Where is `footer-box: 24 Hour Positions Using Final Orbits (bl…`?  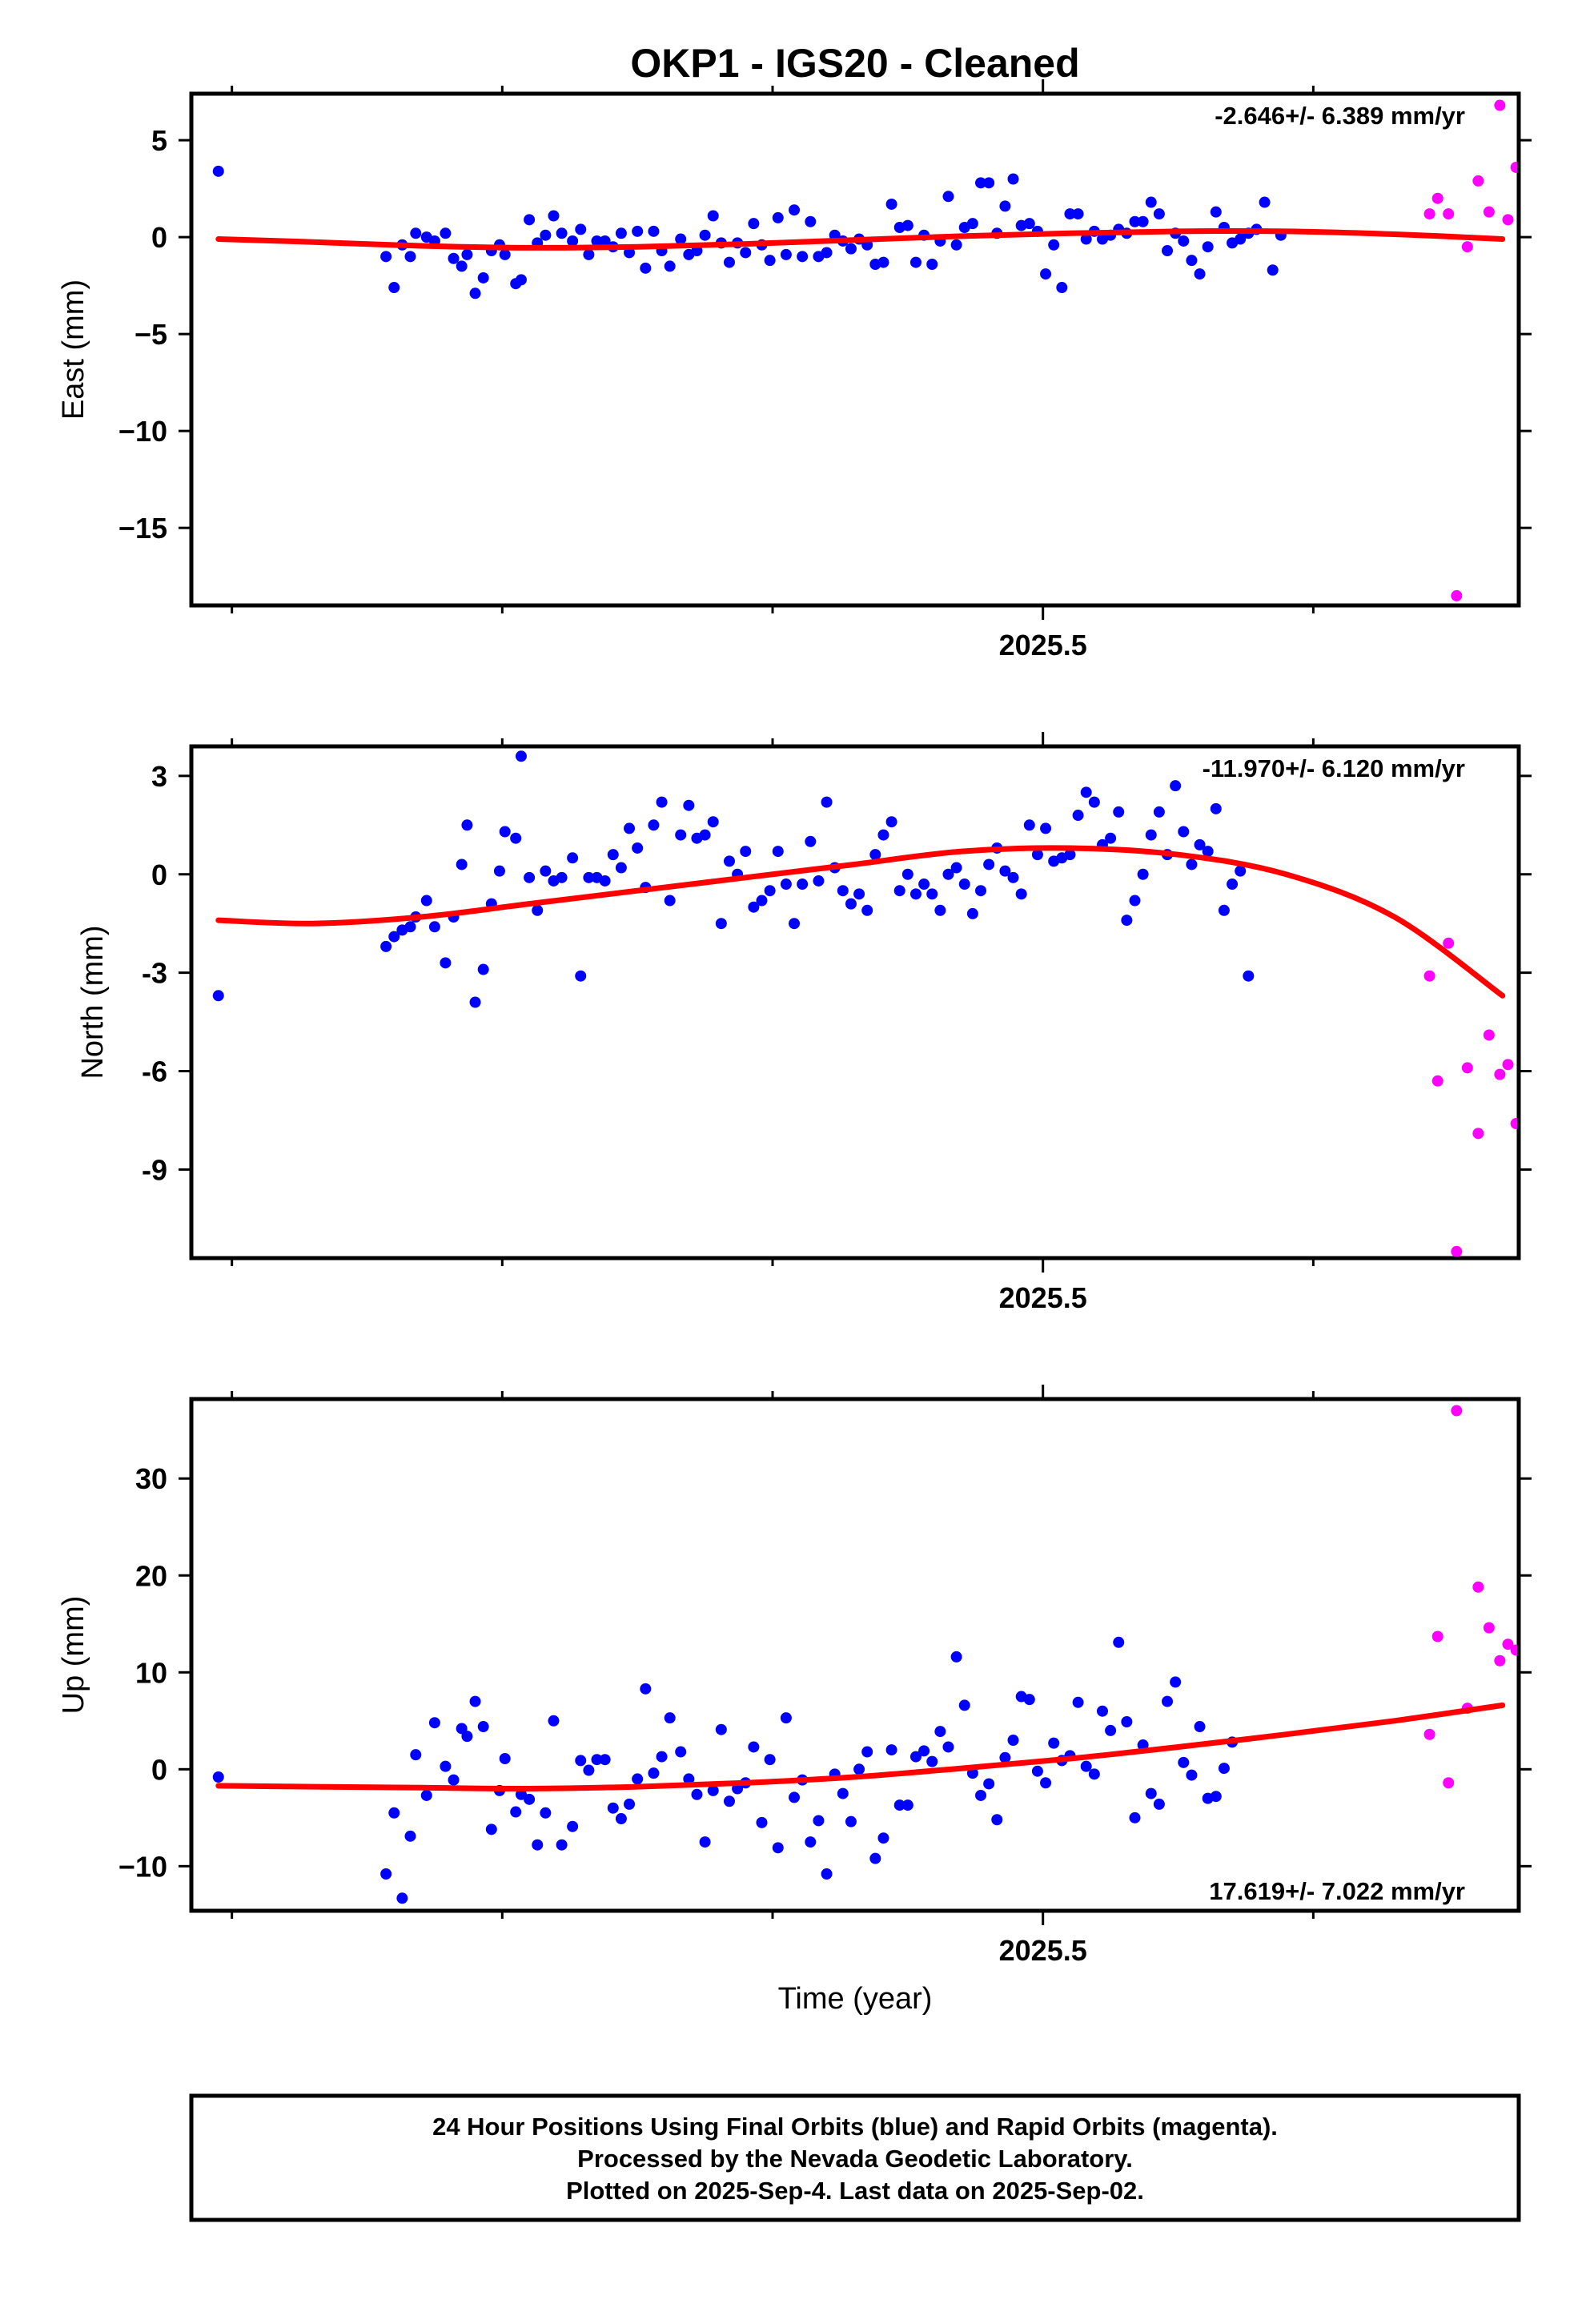
footer-box: 24 Hour Positions Using Final Orbits (bl… is located at coordinates (855, 2157).